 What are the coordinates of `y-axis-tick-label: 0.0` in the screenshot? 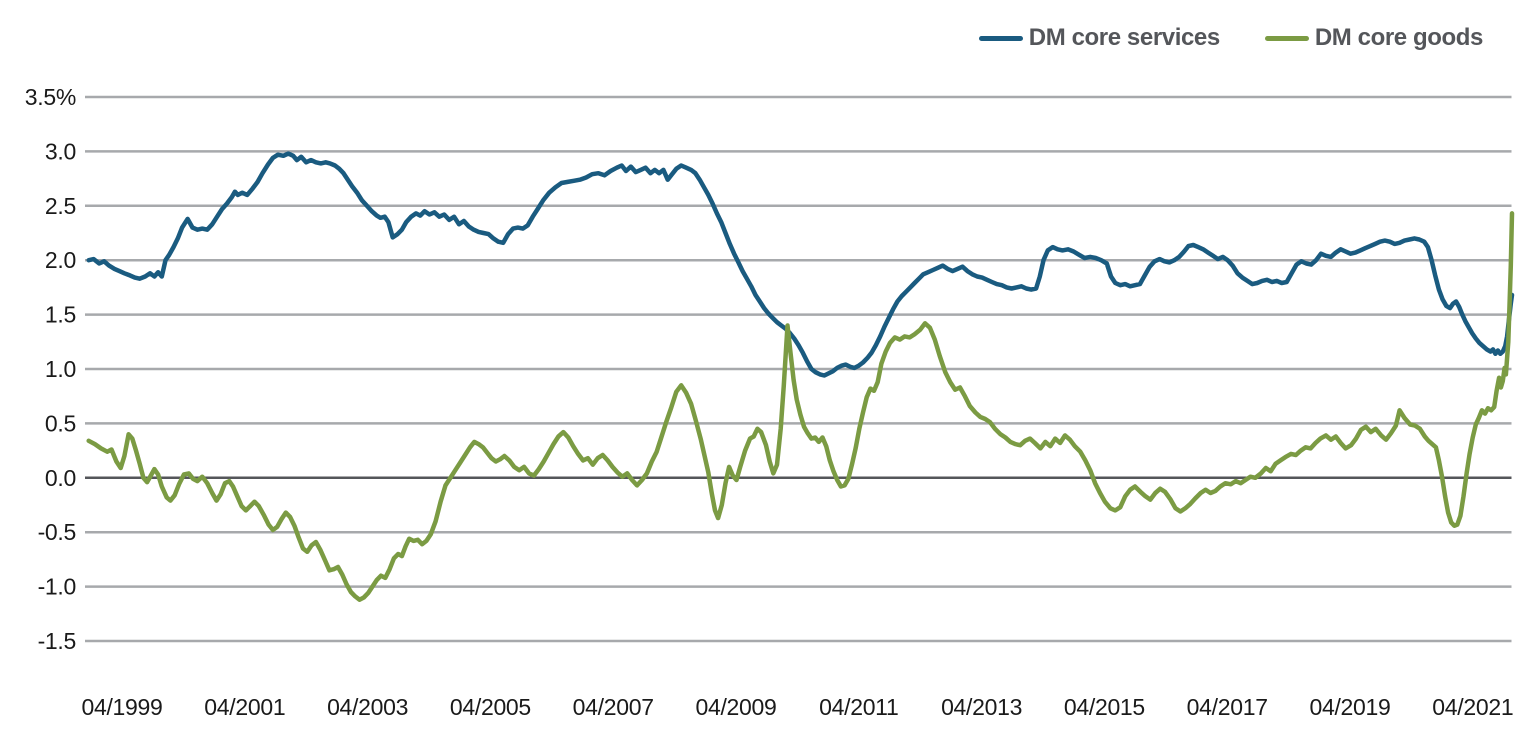 It's located at (60, 478).